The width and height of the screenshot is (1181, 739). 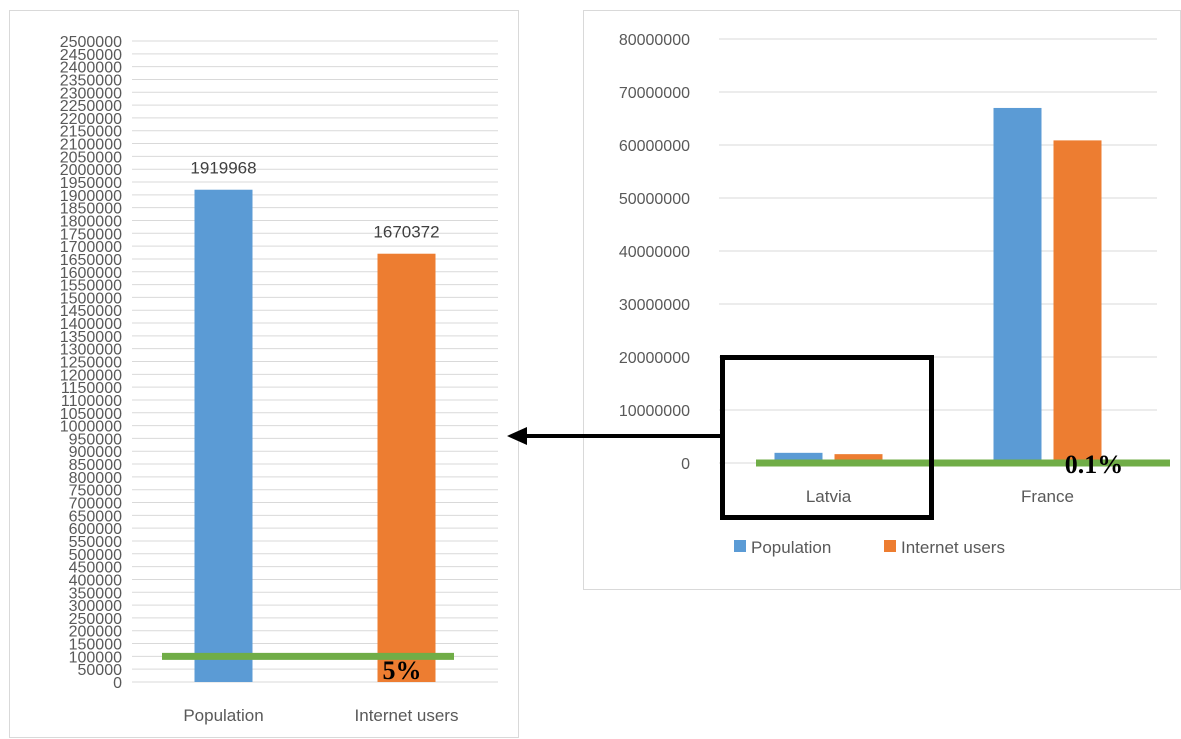 What do you see at coordinates (91, 414) in the screenshot?
I see `y-tick-label: 1050000` at bounding box center [91, 414].